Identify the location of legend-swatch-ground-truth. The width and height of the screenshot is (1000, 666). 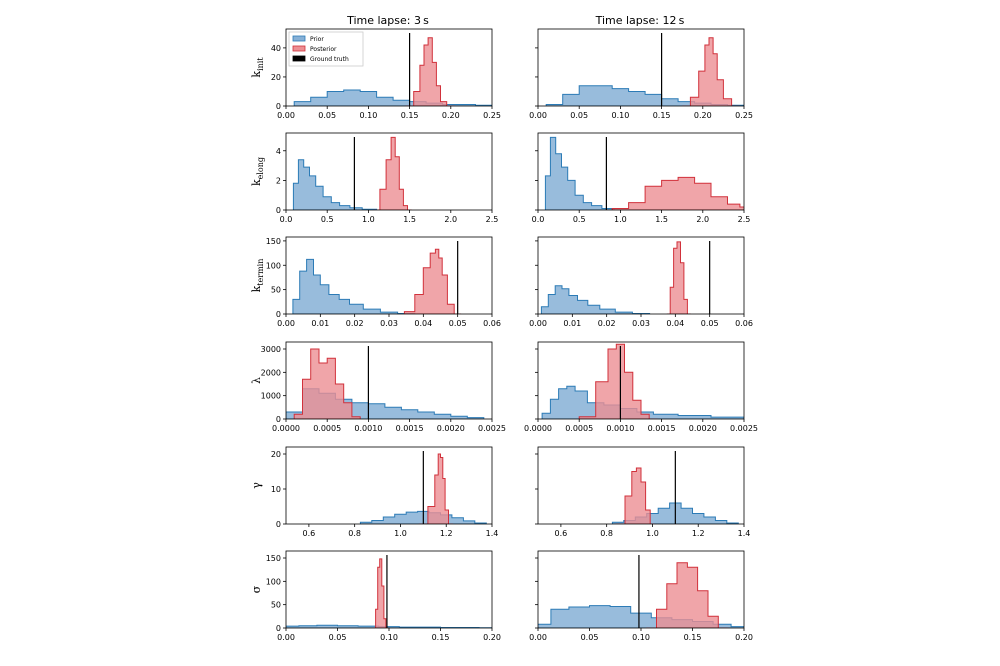
(299, 58).